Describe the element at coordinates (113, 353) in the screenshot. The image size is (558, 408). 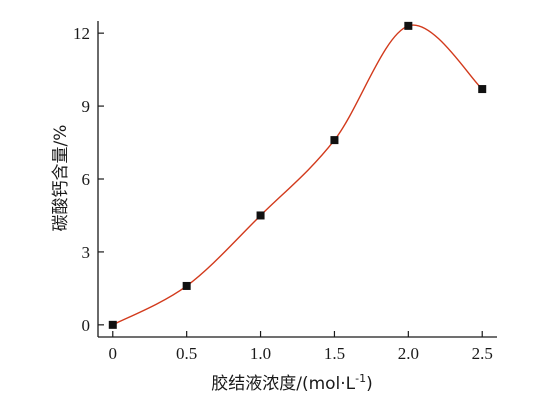
I see `x-tick-label: 0` at that location.